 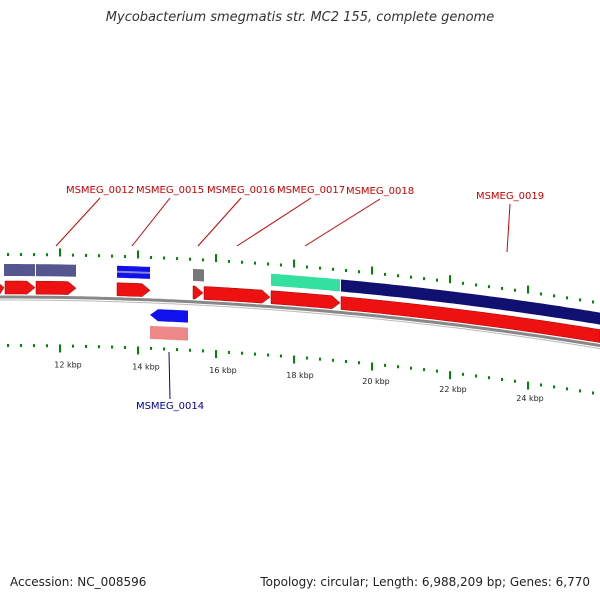 I want to click on gene-callout: MSMEG_0019, so click(x=510, y=222).